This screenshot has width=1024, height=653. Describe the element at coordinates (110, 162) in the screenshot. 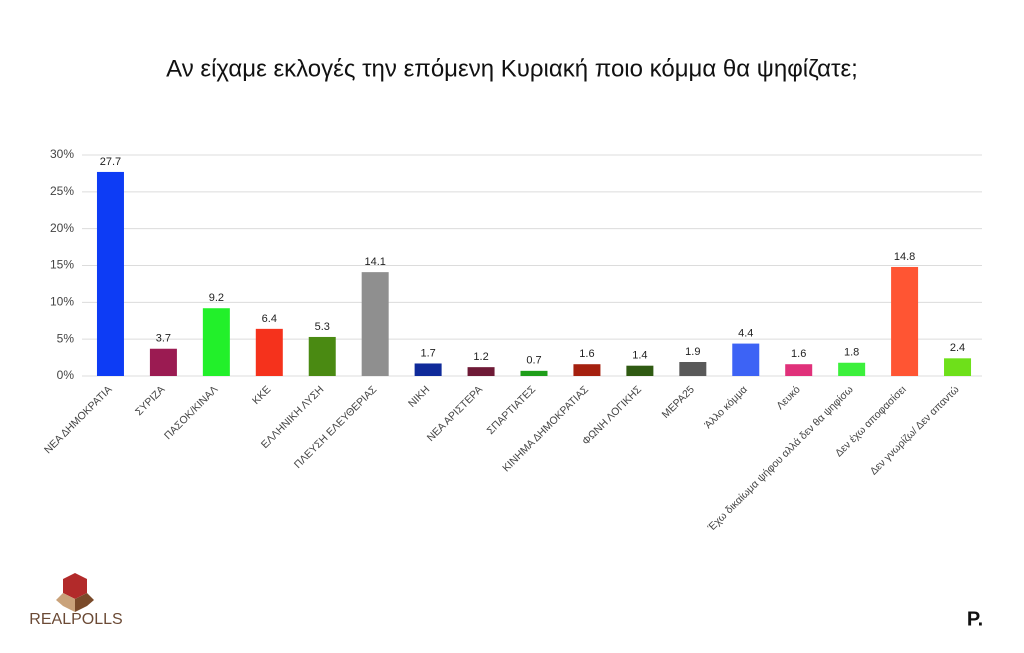

I see `data-label: 27.7` at that location.